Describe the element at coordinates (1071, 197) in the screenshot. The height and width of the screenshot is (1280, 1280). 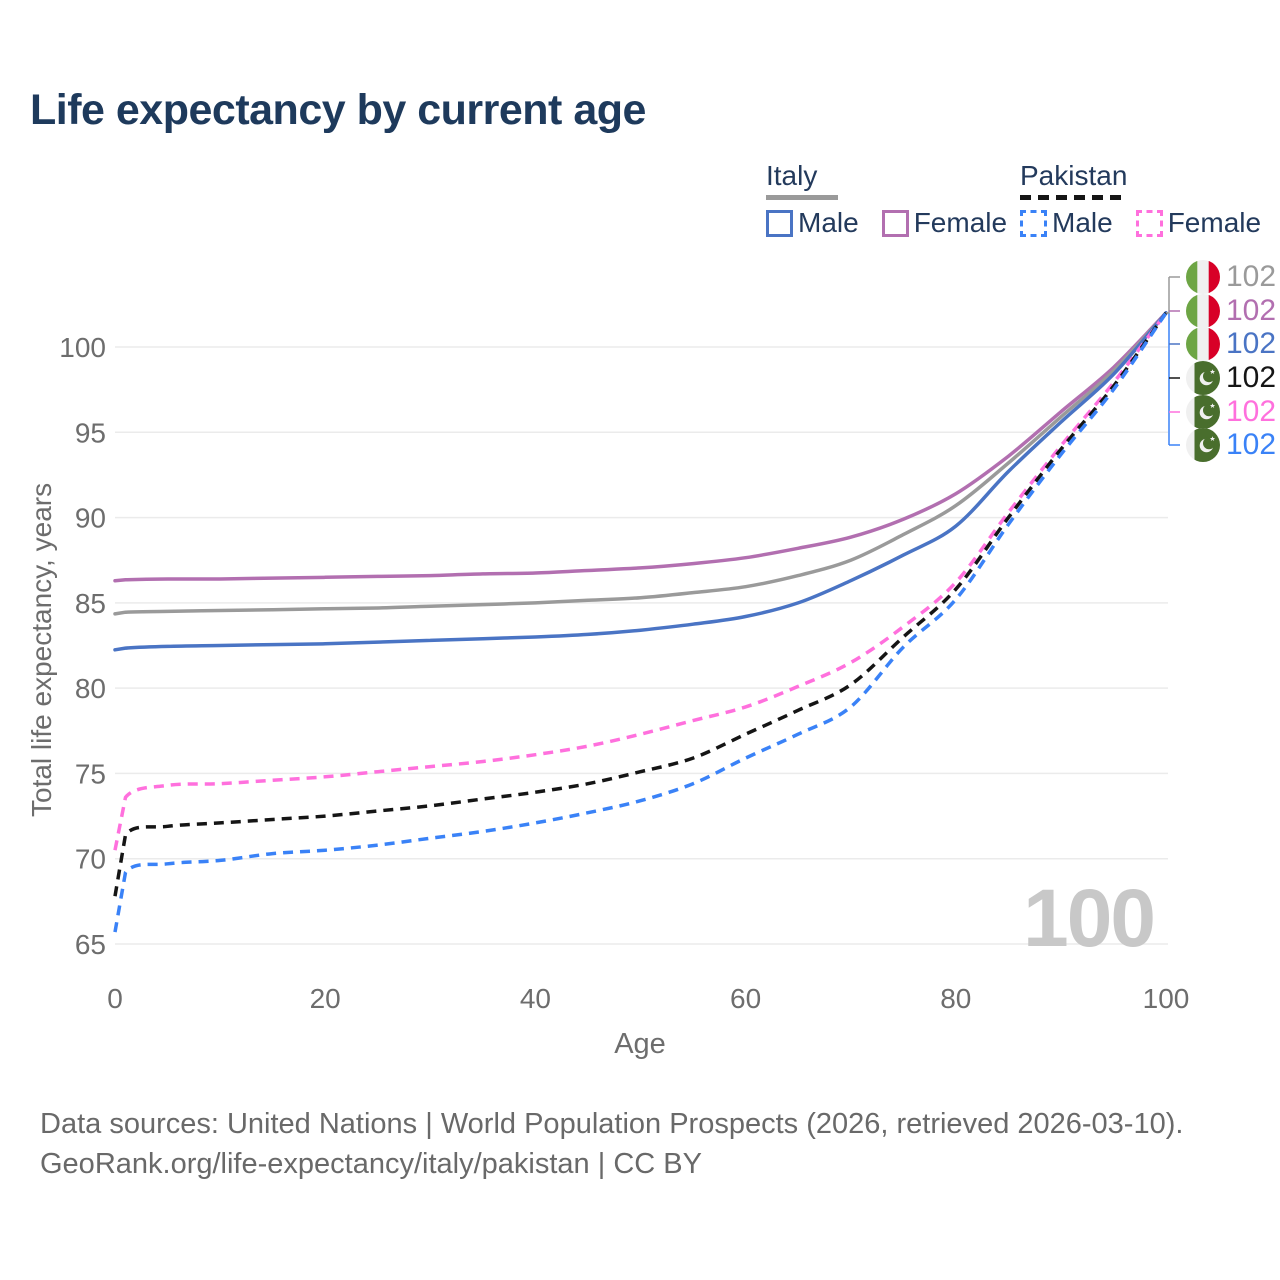
I see `pakistan-dashed-line-swatch` at that location.